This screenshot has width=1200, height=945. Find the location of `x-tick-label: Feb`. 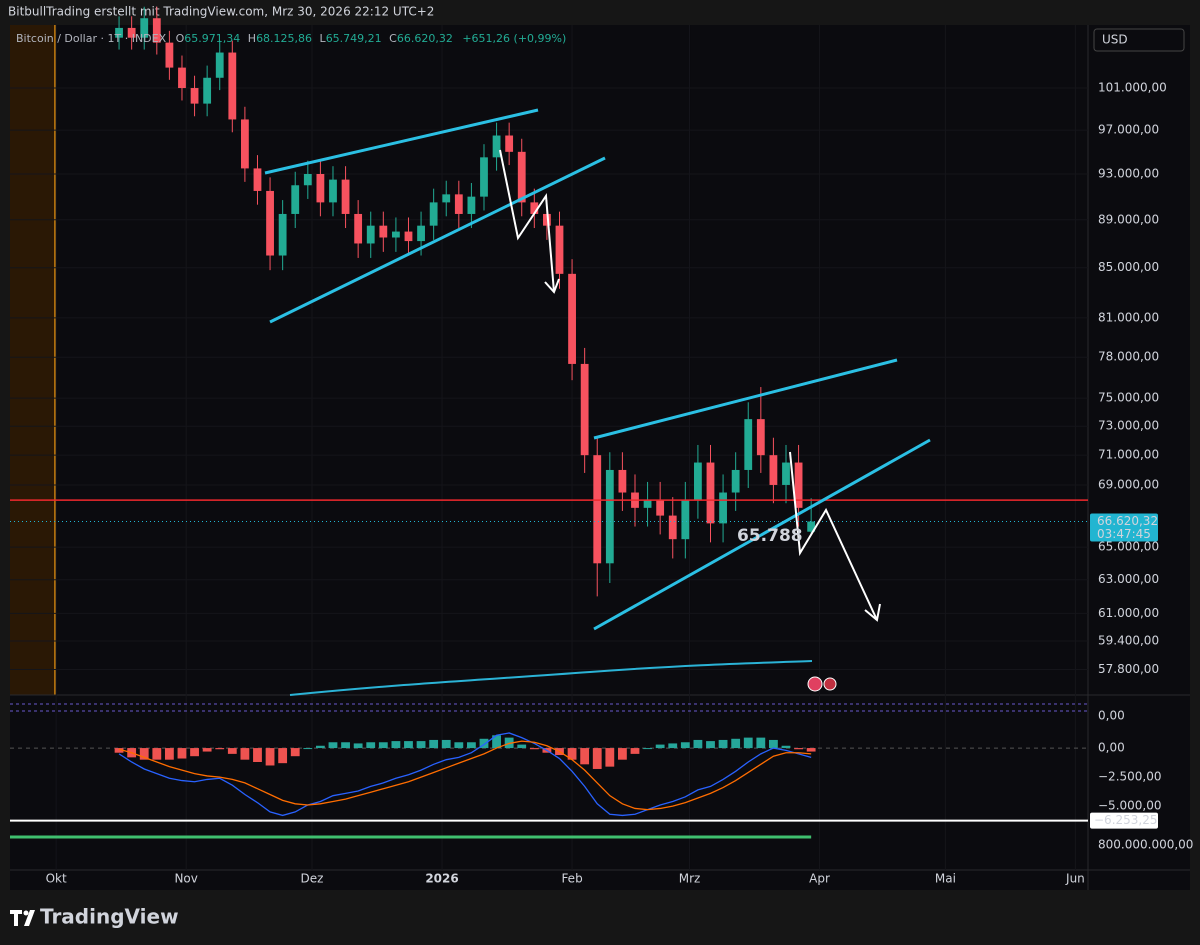

x-tick-label: Feb is located at coordinates (571, 879).